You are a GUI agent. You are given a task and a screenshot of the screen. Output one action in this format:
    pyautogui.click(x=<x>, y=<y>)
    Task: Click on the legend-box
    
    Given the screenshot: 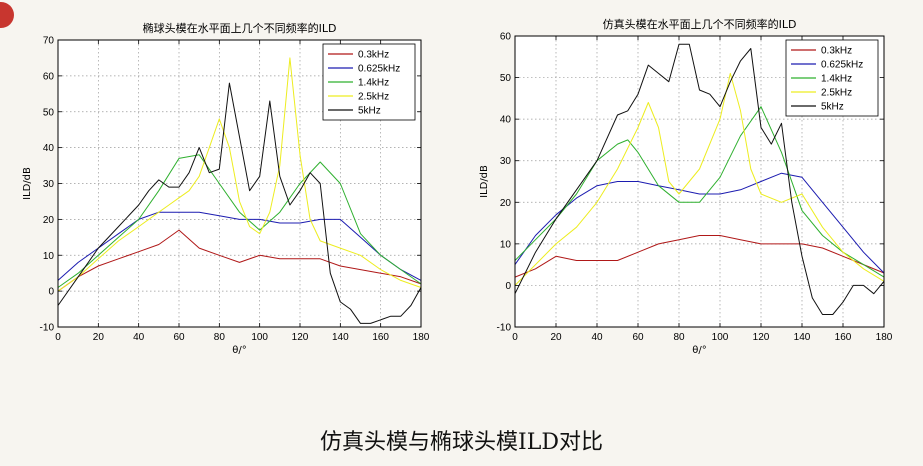 What is the action you would take?
    pyautogui.click(x=832, y=78)
    